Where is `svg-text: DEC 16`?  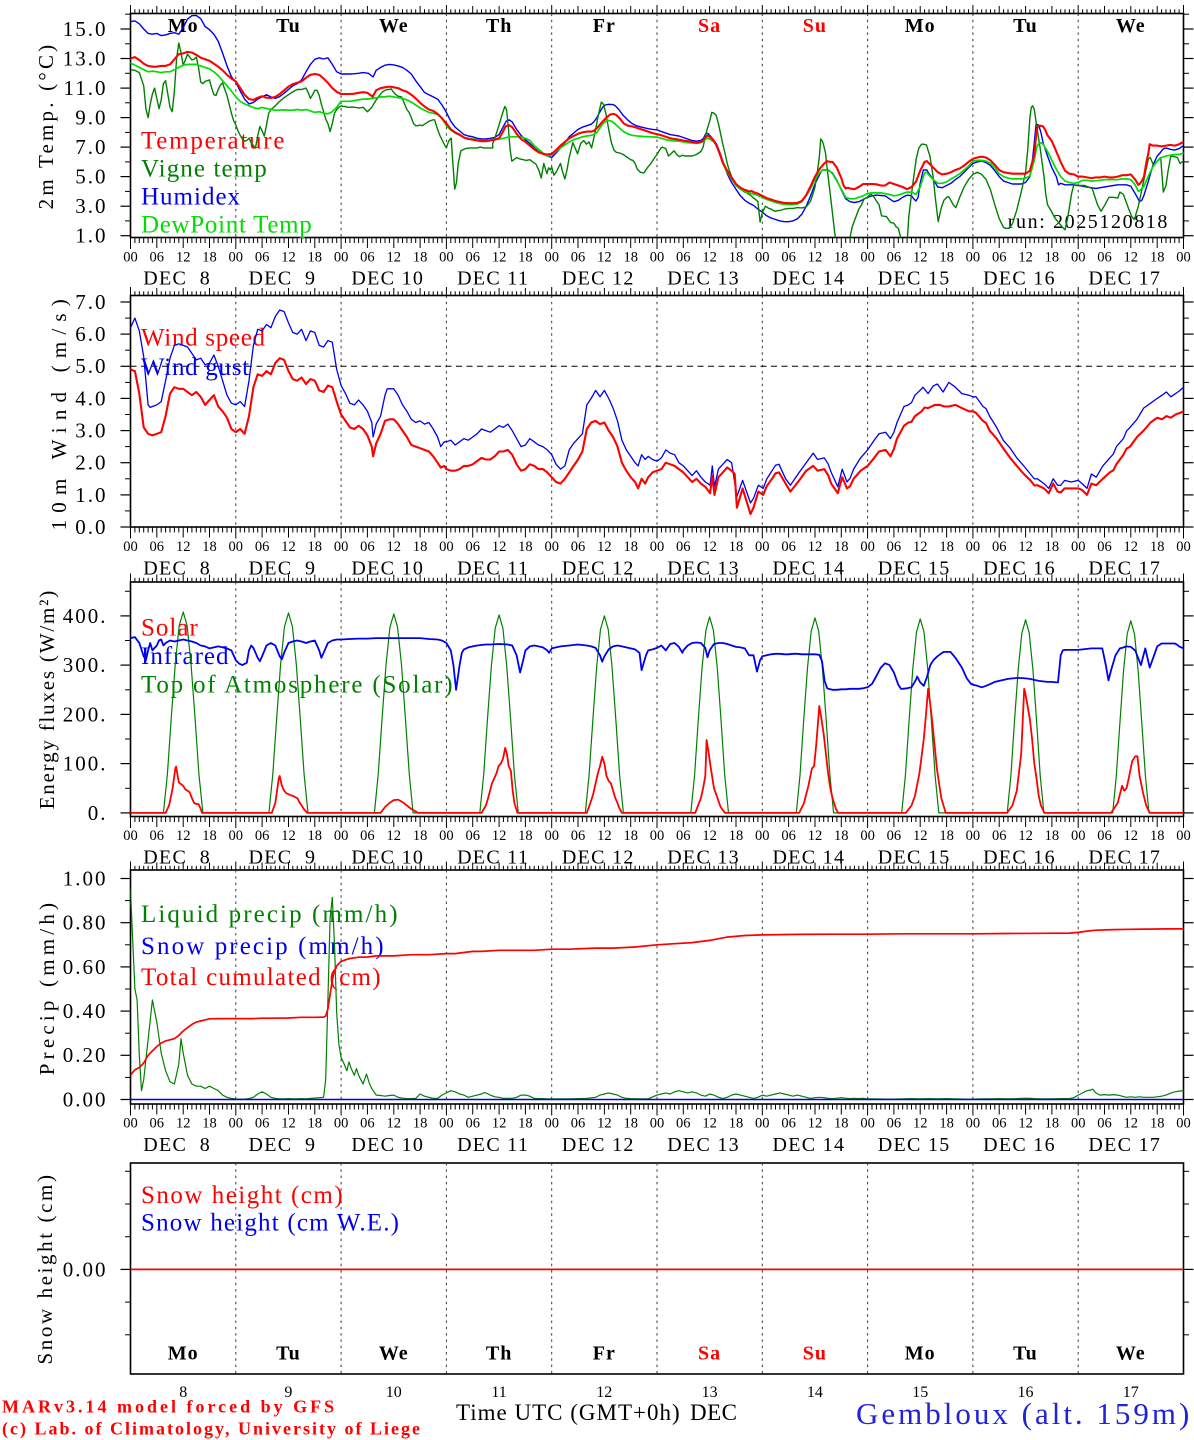
svg-text: DEC 16 is located at coordinates (1019, 1145).